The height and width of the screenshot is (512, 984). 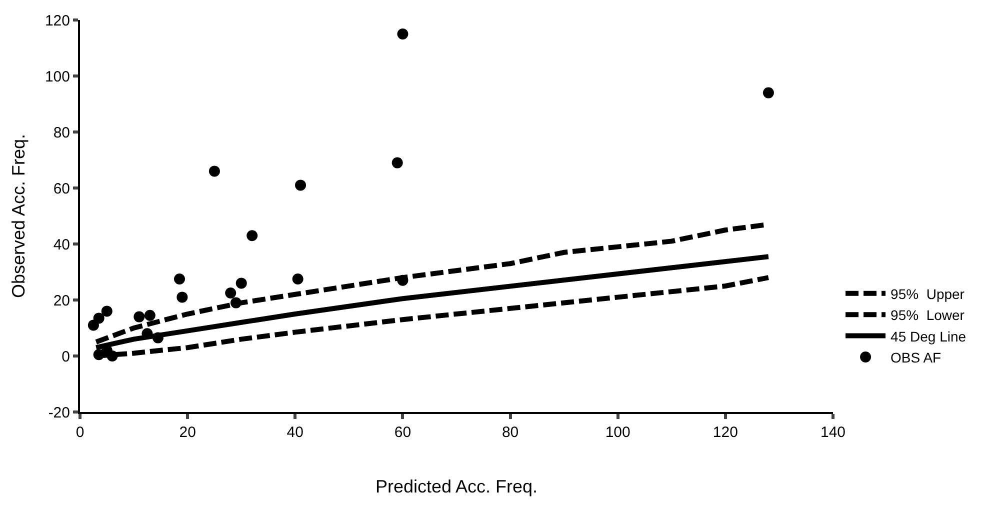 What do you see at coordinates (187, 432) in the screenshot?
I see `x-tick-label: 20` at bounding box center [187, 432].